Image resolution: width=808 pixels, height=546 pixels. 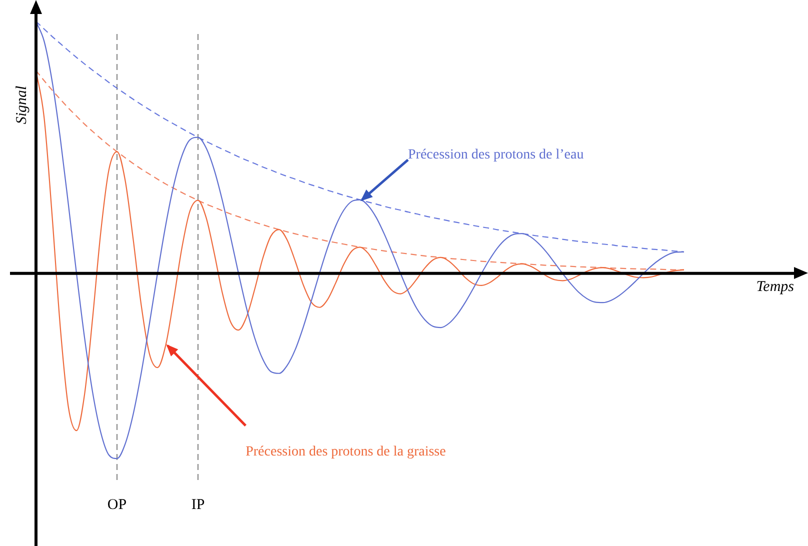 I want to click on x-tick-label: IP, so click(x=198, y=504).